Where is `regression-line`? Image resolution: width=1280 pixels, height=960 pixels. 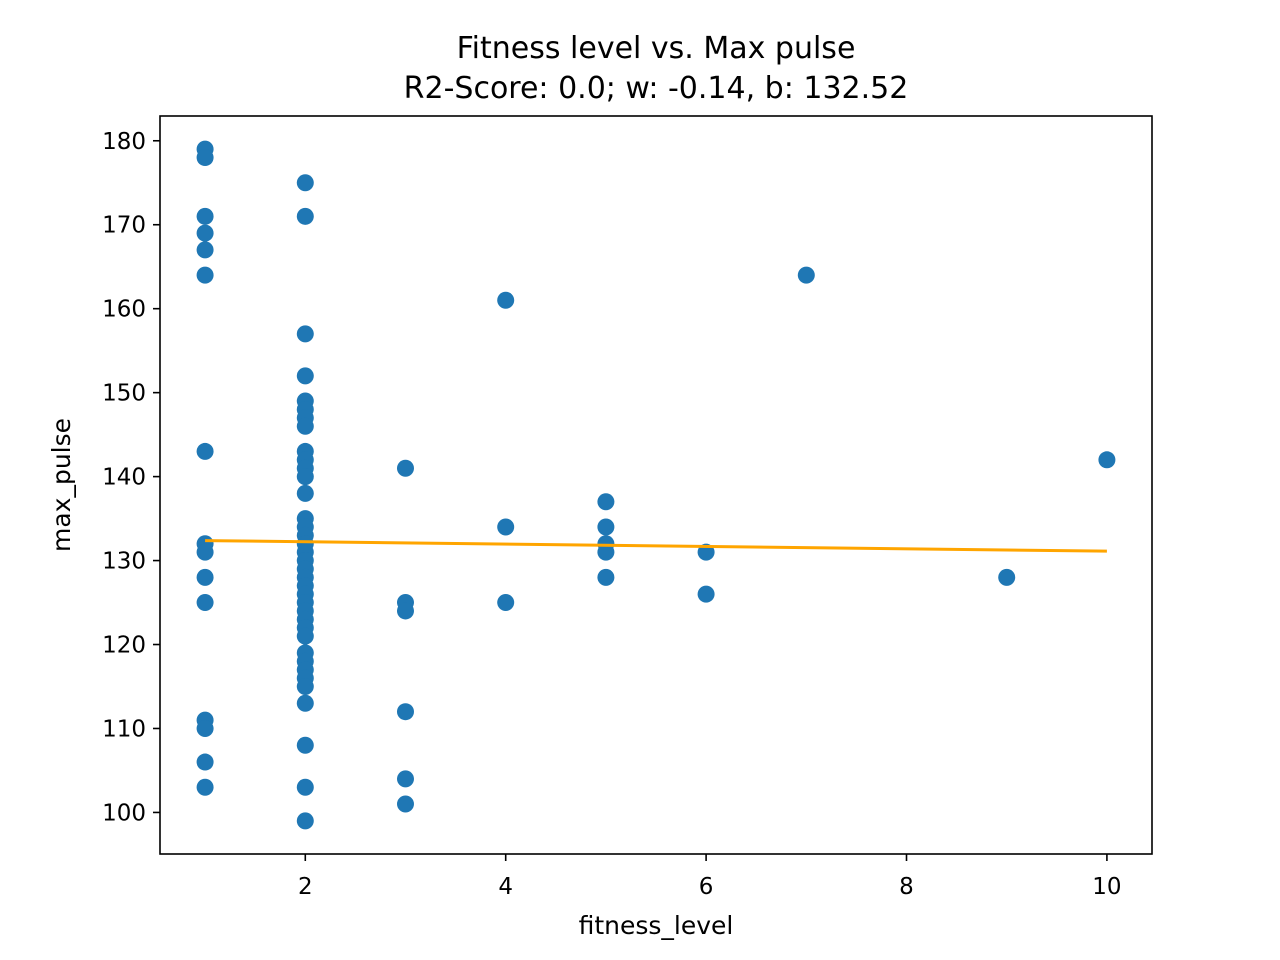 regression-line is located at coordinates (656, 546).